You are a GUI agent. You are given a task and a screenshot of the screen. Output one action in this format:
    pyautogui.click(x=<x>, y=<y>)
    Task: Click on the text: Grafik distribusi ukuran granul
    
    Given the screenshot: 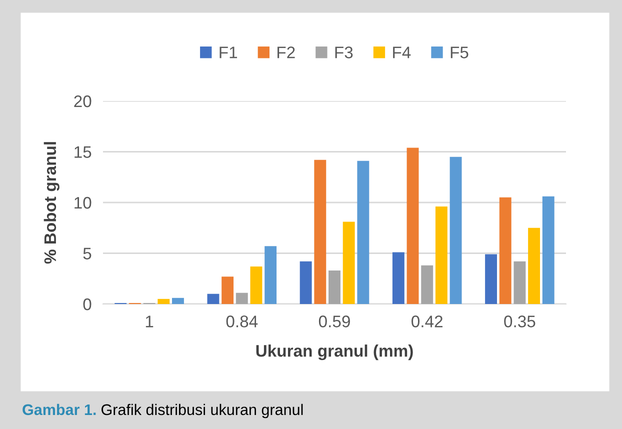 What is the action you would take?
    pyautogui.click(x=202, y=411)
    